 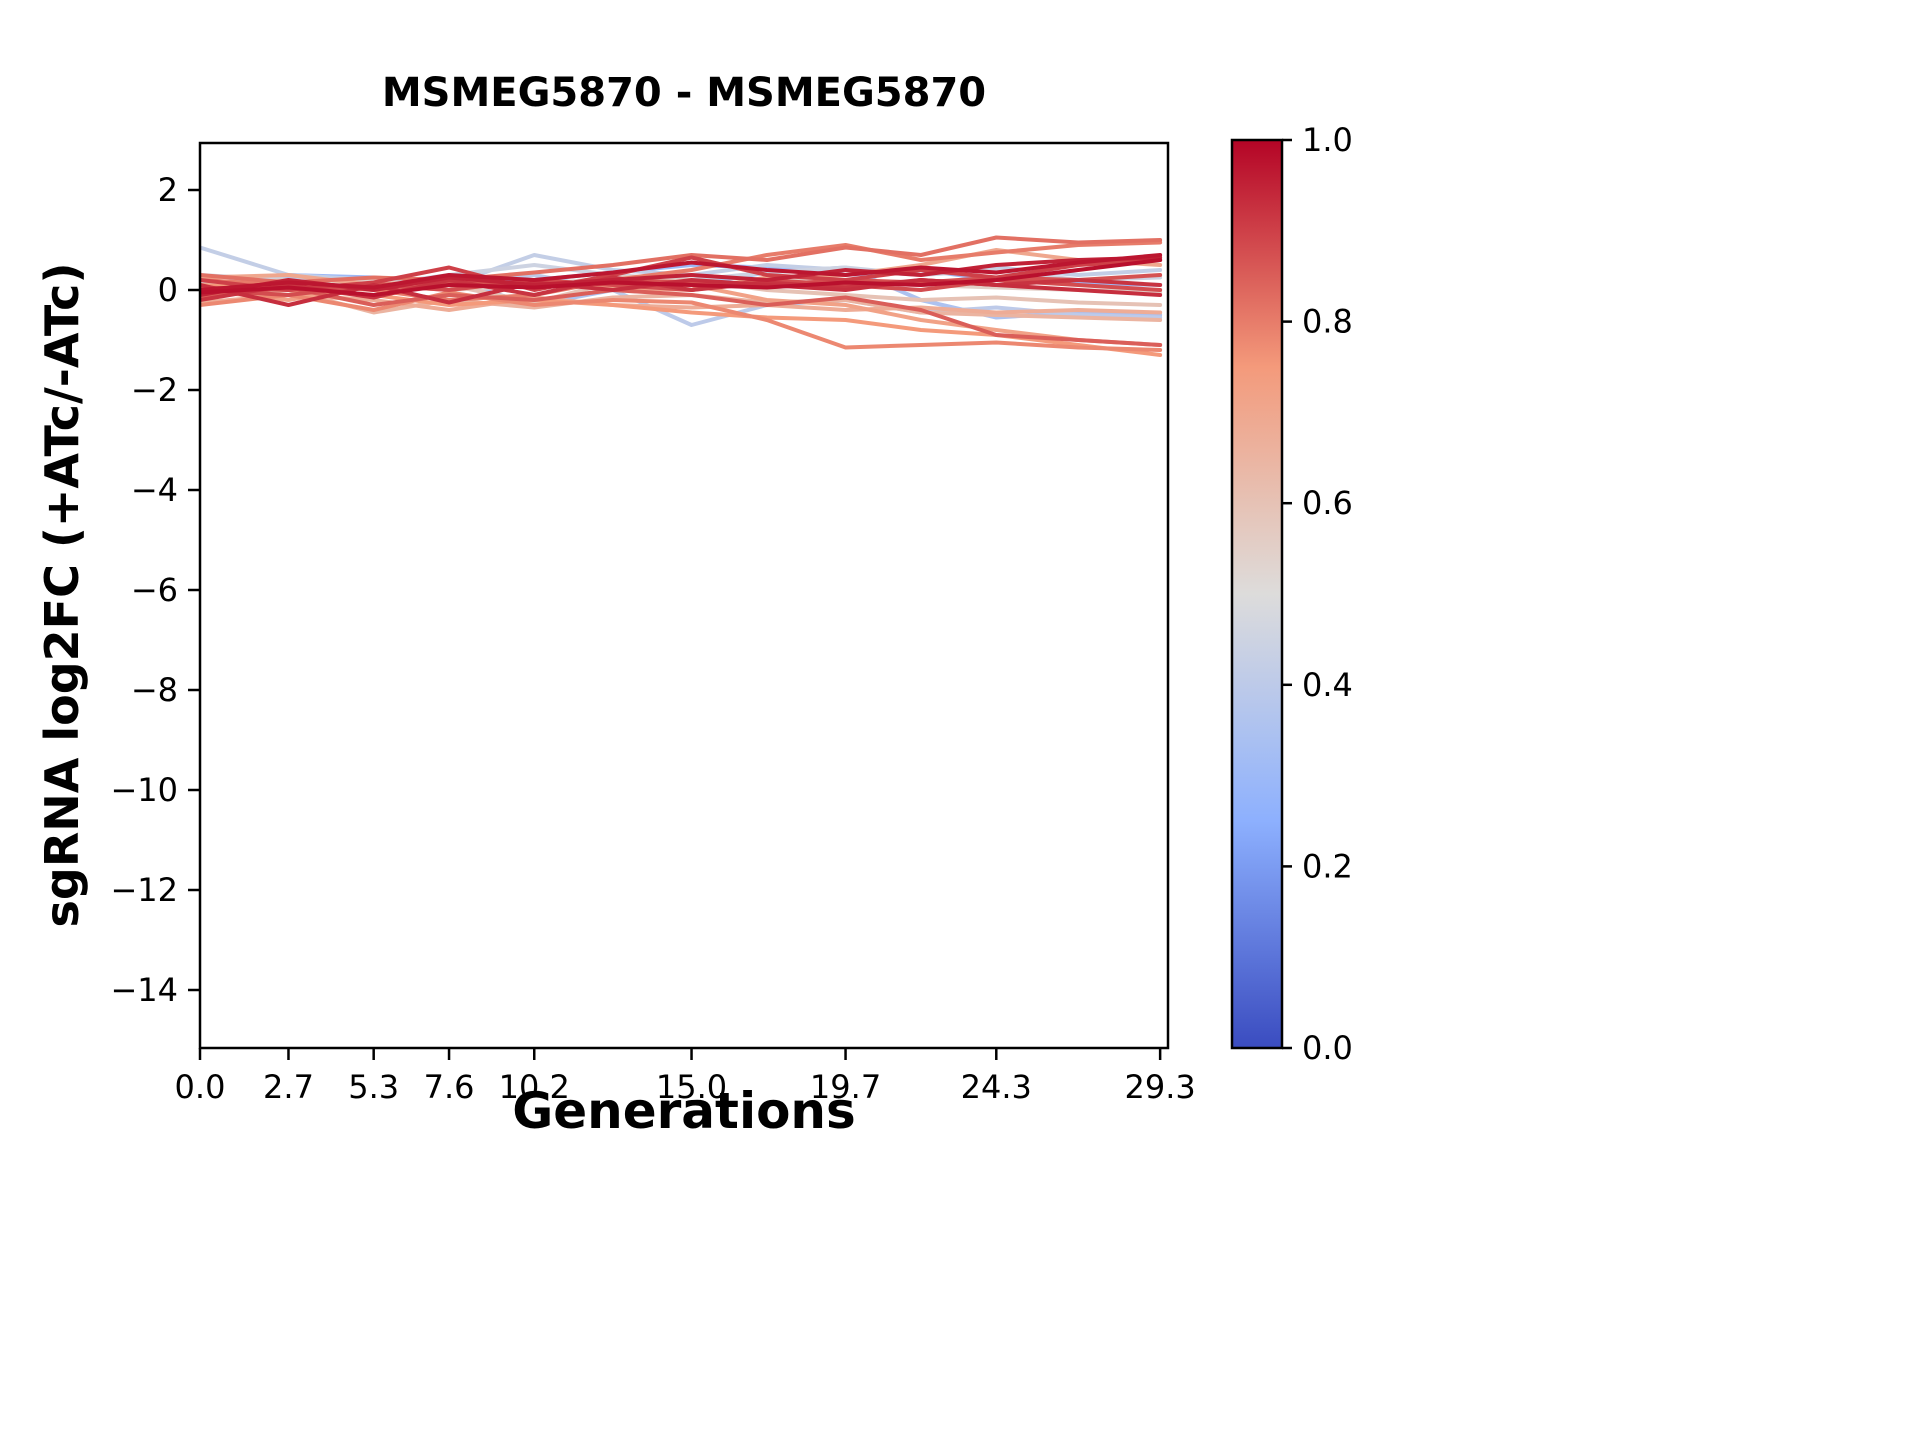 What do you see at coordinates (1327, 685) in the screenshot?
I see `colorbar-tick-label: 0.4` at bounding box center [1327, 685].